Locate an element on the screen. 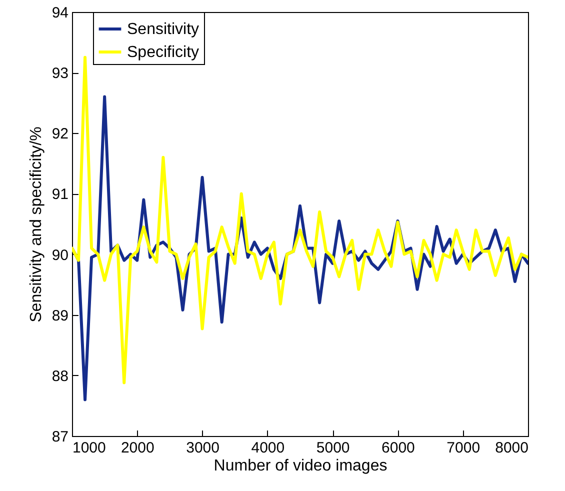 Image resolution: width=565 pixels, height=491 pixels. x-tick-label: 8000 is located at coordinates (511, 448).